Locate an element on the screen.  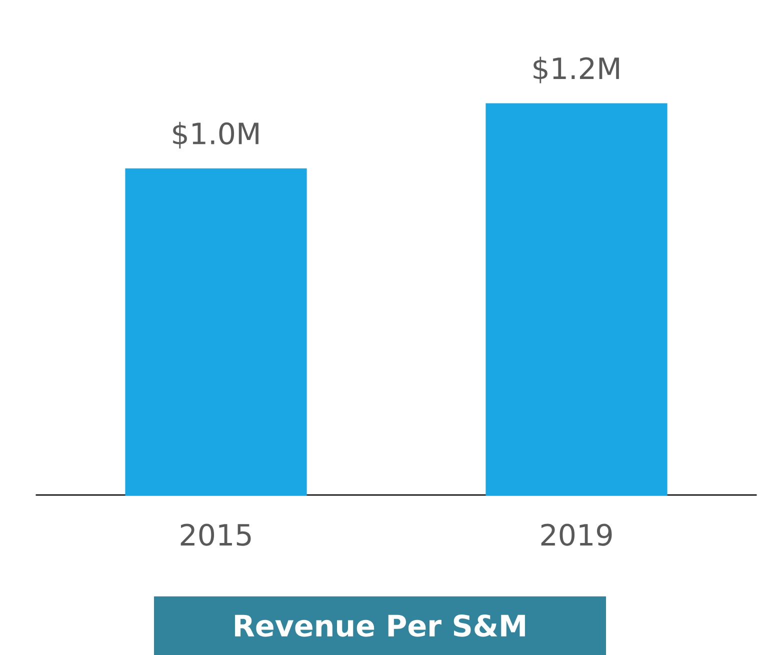
text: Revenue Per S&M is located at coordinates (380, 625).